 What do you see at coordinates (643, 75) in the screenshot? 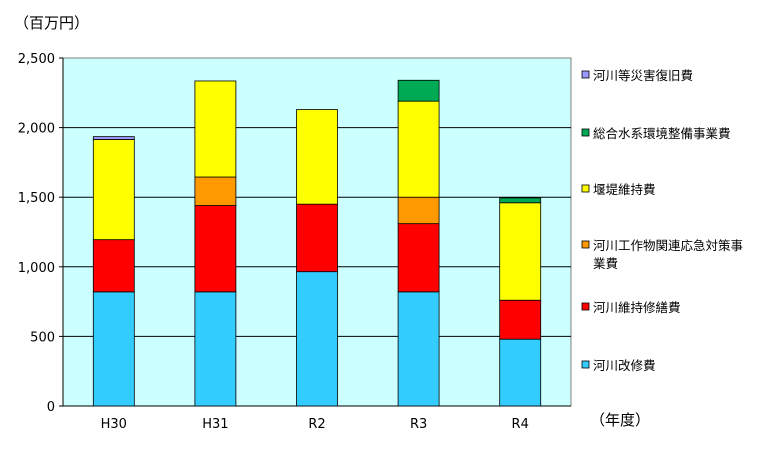
I see `legend-label: 河川等災害復旧費` at bounding box center [643, 75].